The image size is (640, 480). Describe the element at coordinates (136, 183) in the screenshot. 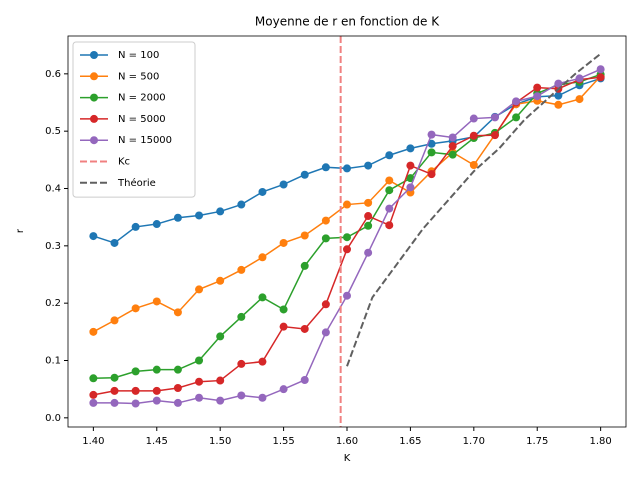

I see `legend-label: Théorie` at that location.